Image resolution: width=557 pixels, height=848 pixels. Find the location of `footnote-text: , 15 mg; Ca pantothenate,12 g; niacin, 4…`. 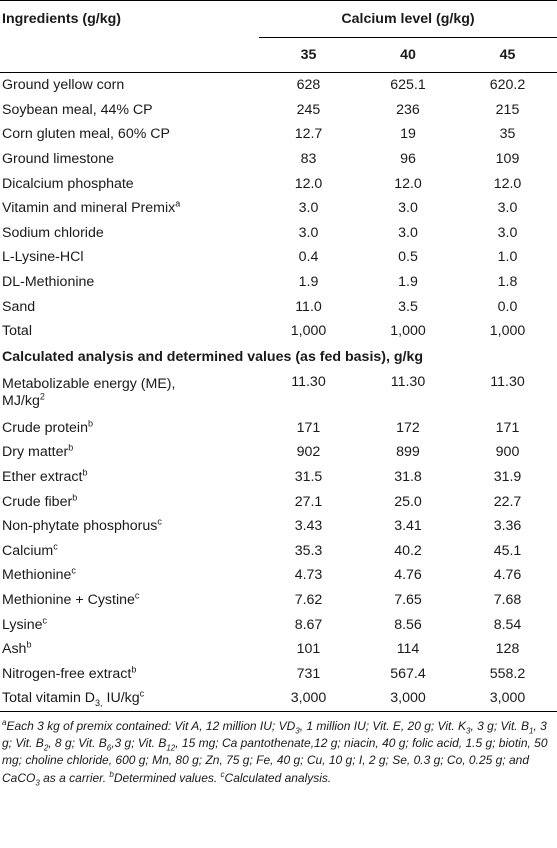

footnote-text: , 15 mg; Ca pantothenate,12 g; niacin, 4… is located at coordinates (275, 760).